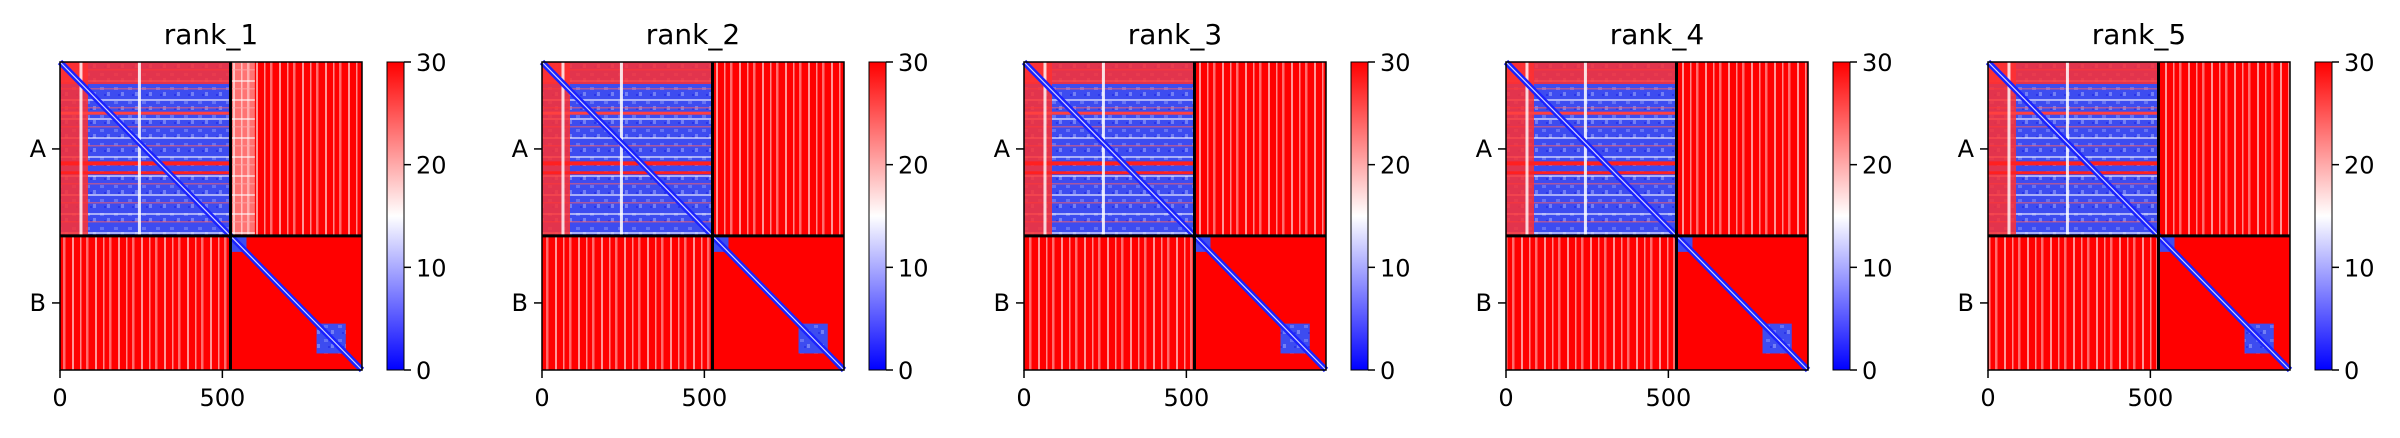 The height and width of the screenshot is (438, 2400). I want to click on panel-title: rank_4, so click(1657, 34).